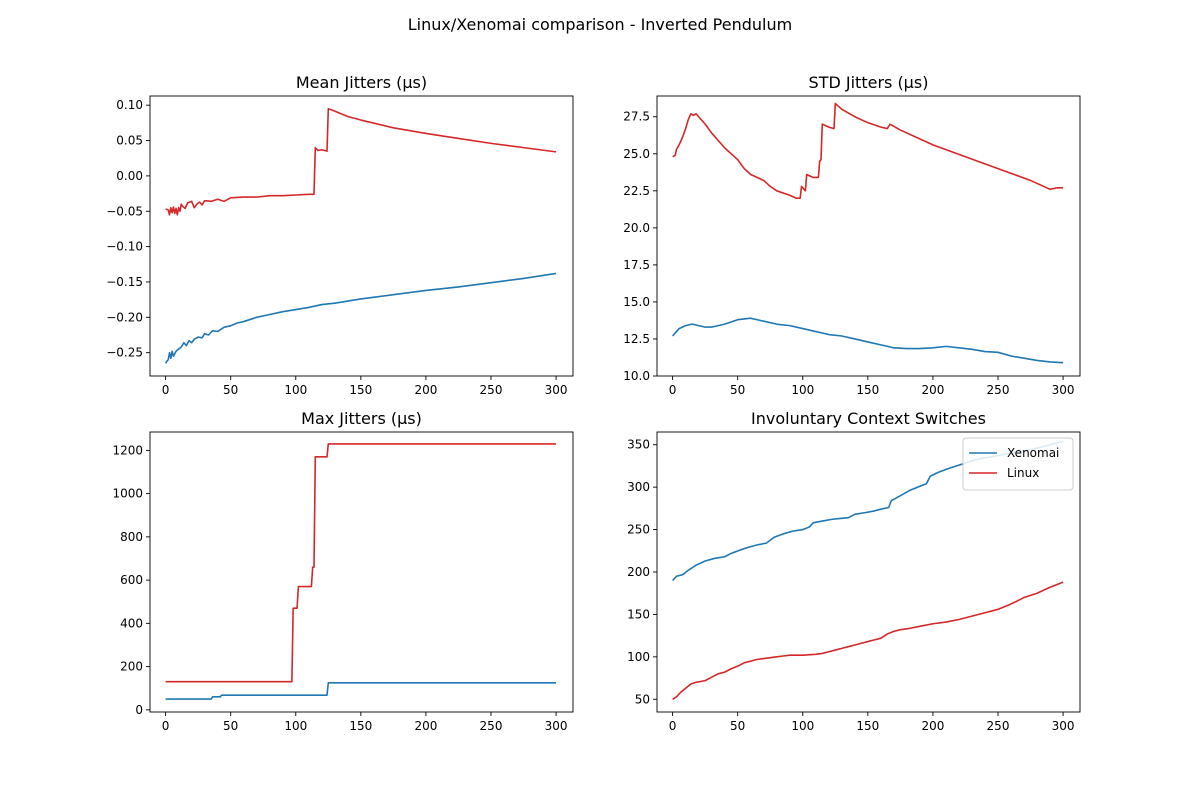 This screenshot has height=800, width=1200. I want to click on y-tick-label: 150, so click(638, 614).